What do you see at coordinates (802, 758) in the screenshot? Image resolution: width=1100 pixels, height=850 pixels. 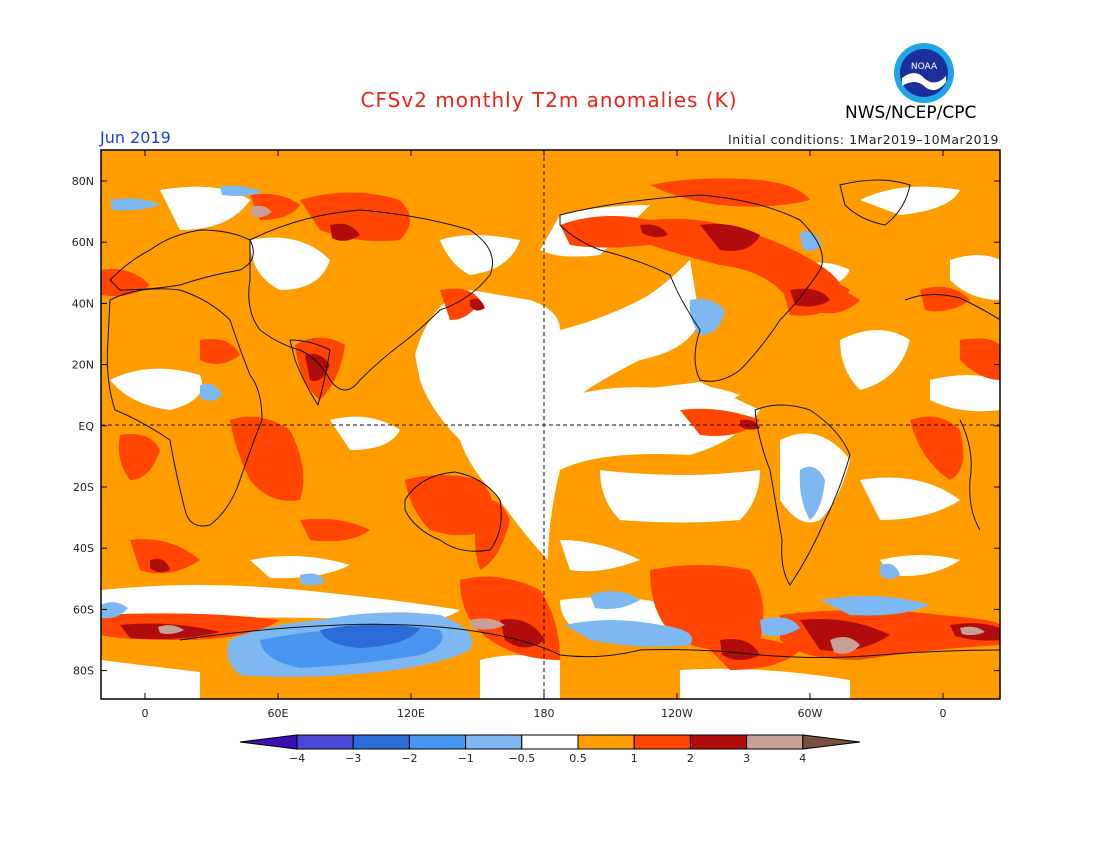 I see `colorbar-label: 4` at bounding box center [802, 758].